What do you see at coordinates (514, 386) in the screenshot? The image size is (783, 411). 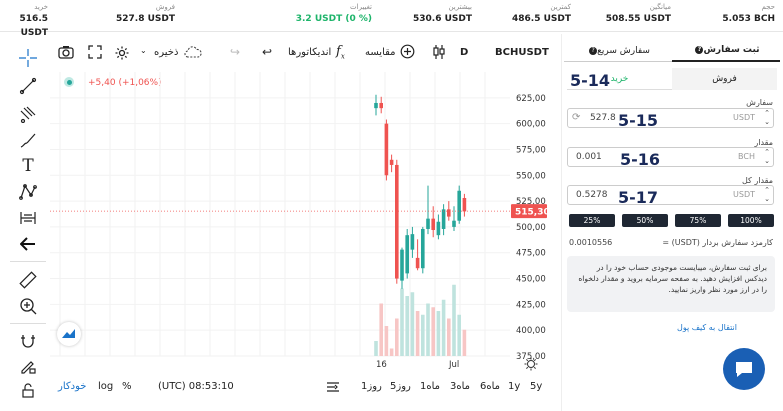 I see `range-1y: 1y` at bounding box center [514, 386].